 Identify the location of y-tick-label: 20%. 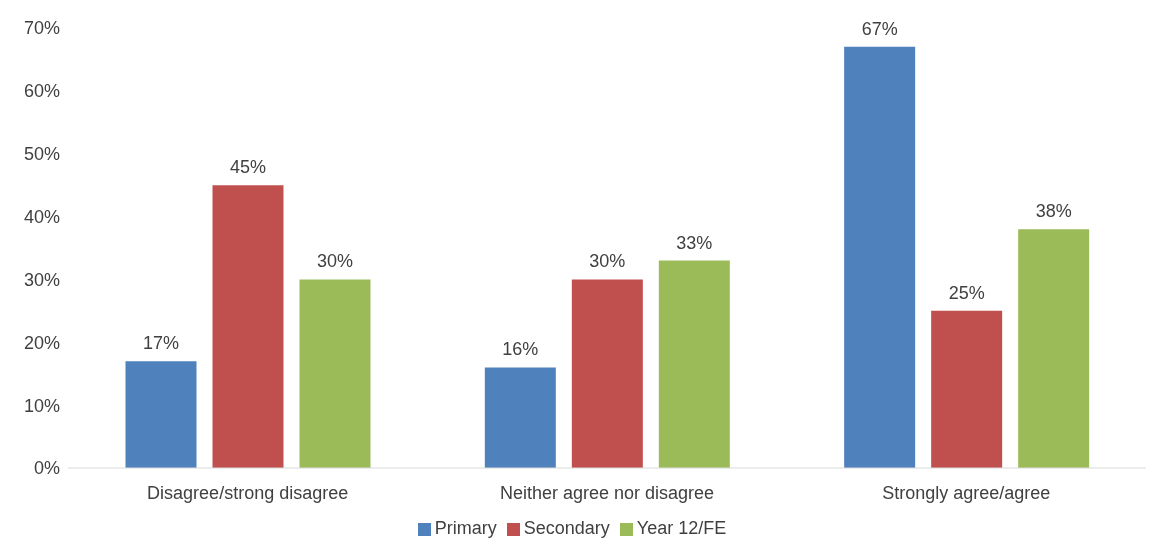
(41, 342).